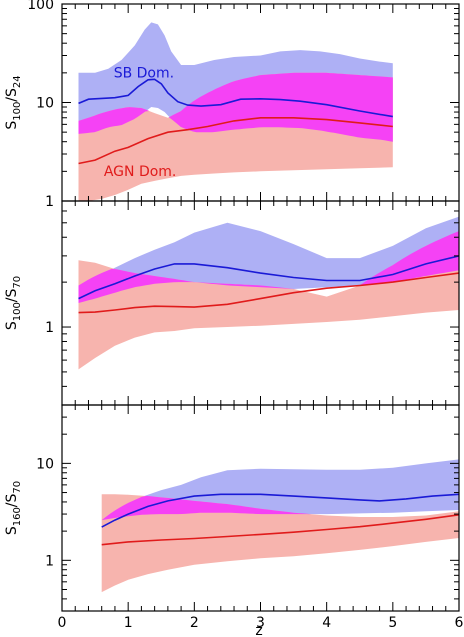 The image size is (464, 637). I want to click on x-tick-label: 1, so click(128, 623).